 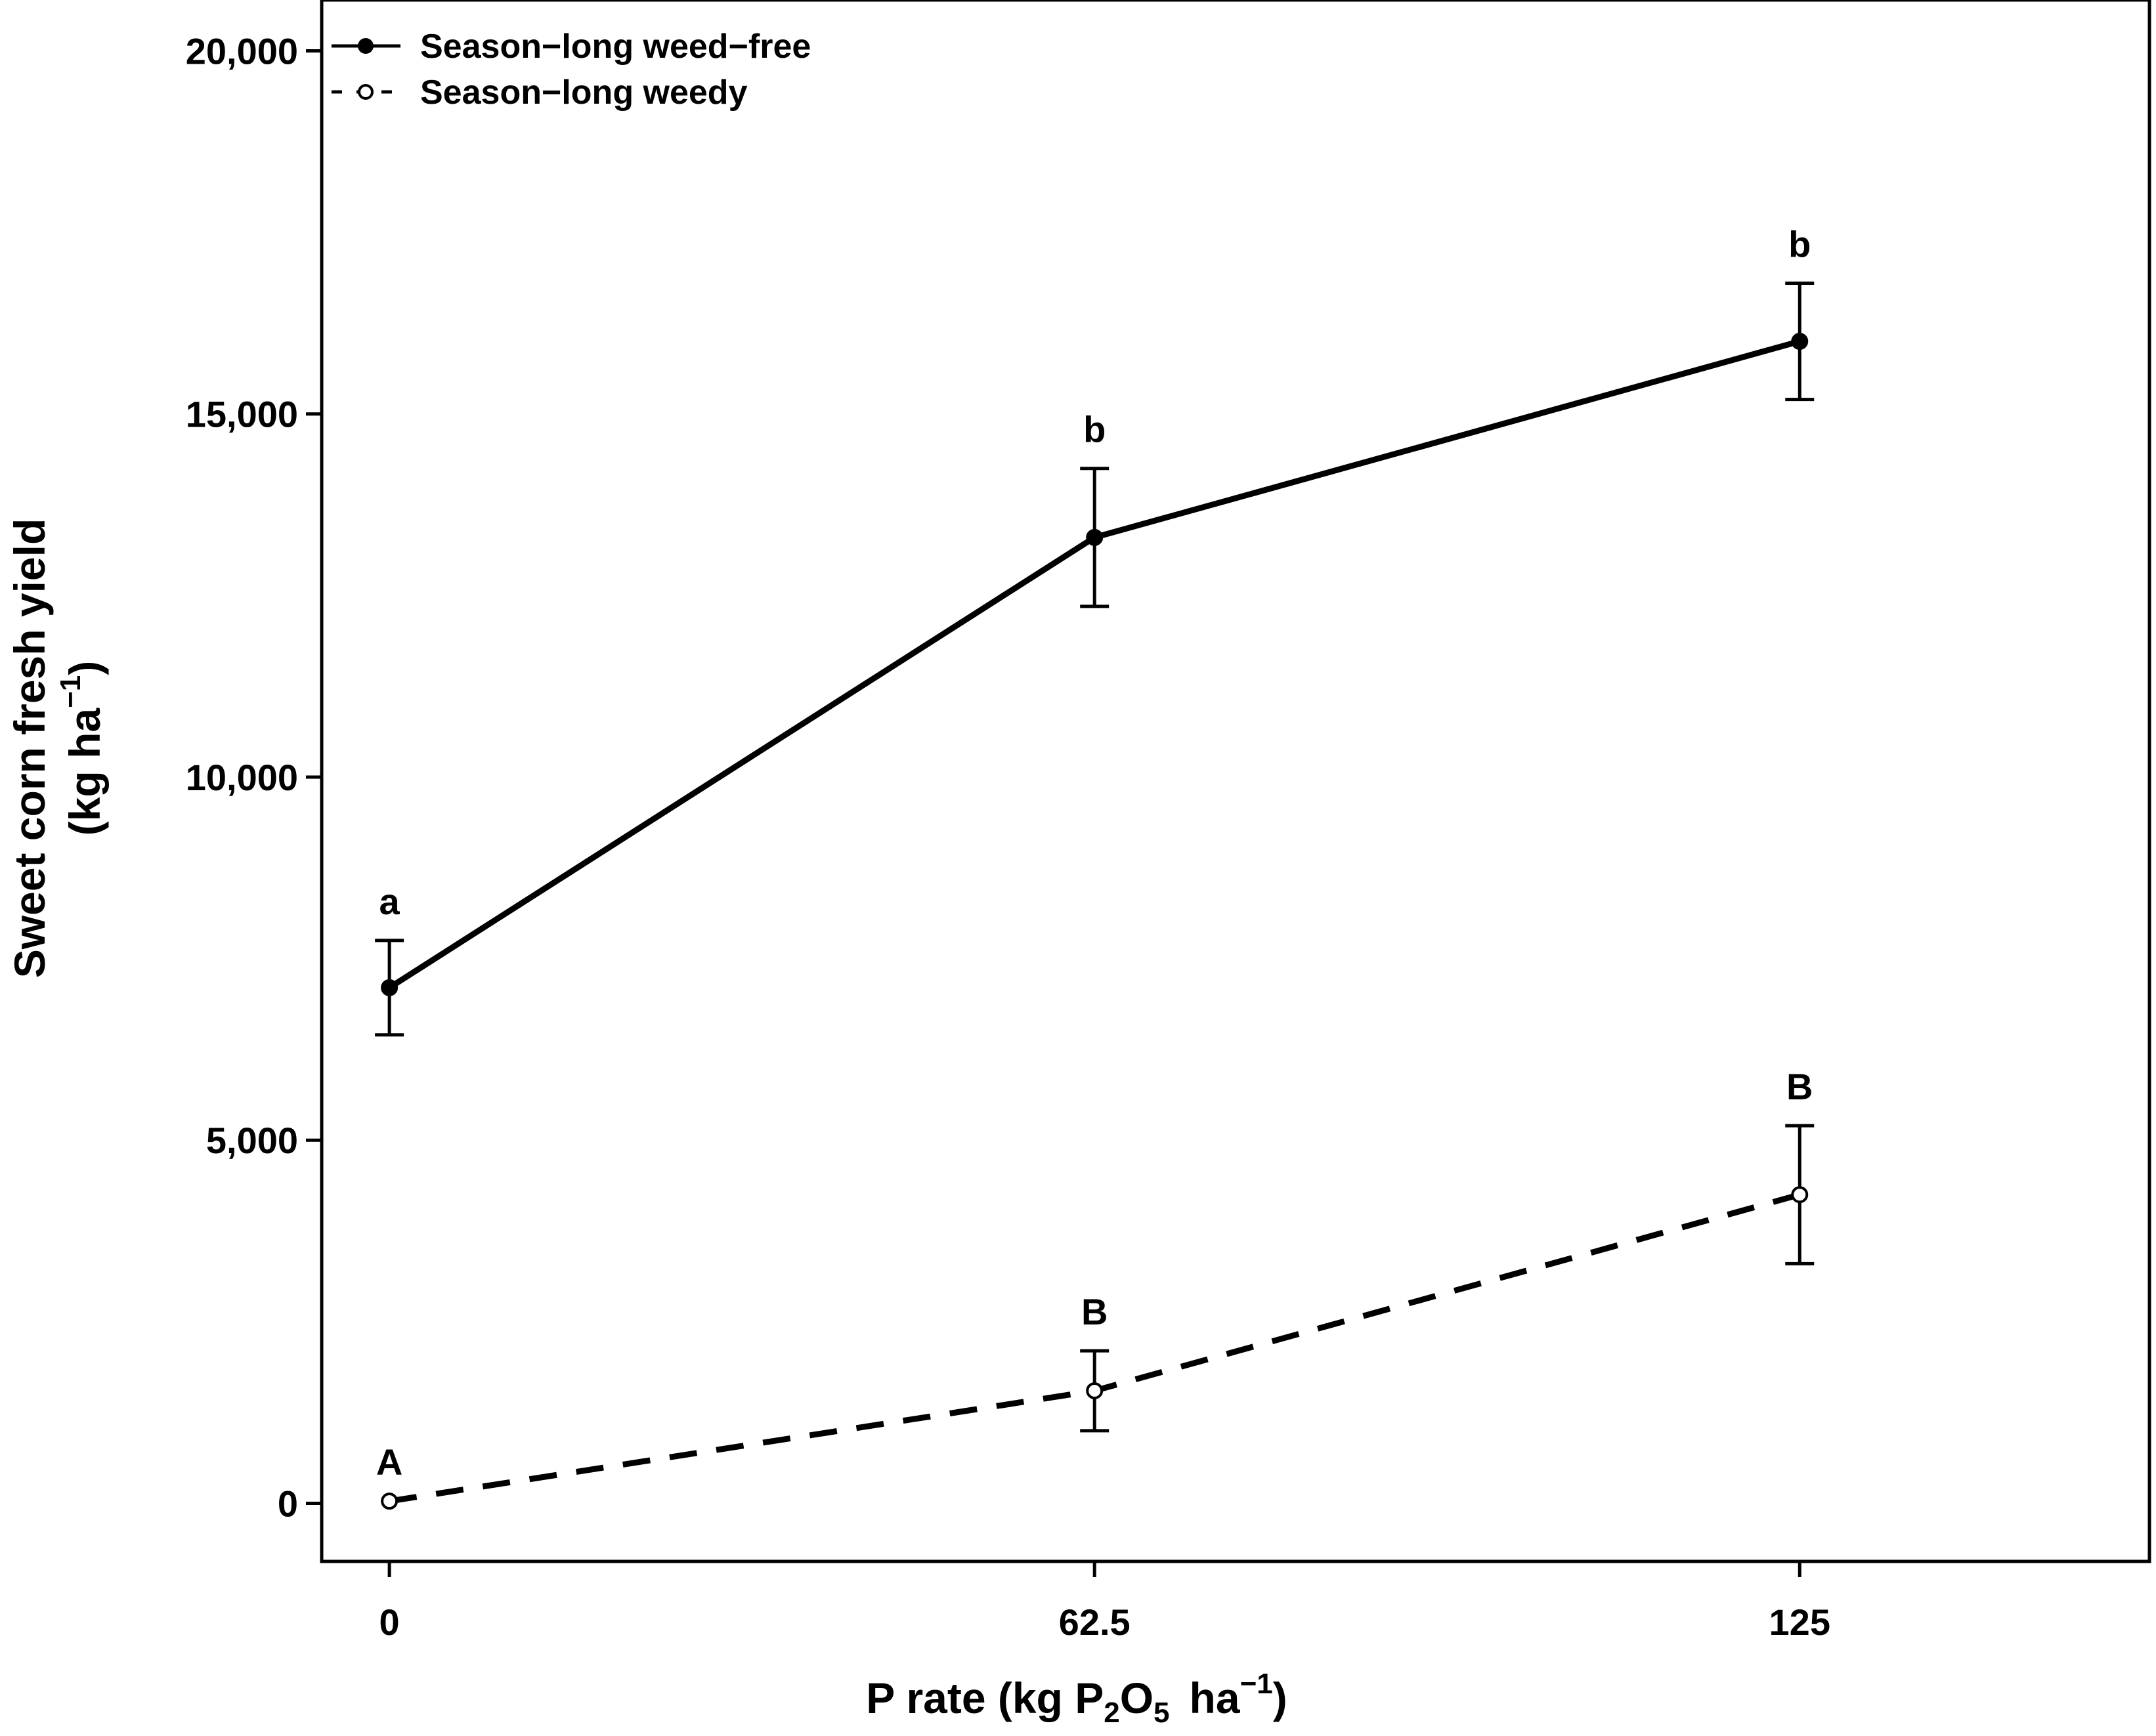 What do you see at coordinates (81, 748) in the screenshot?
I see `y-axis-title-line2: (kg ha−1)` at bounding box center [81, 748].